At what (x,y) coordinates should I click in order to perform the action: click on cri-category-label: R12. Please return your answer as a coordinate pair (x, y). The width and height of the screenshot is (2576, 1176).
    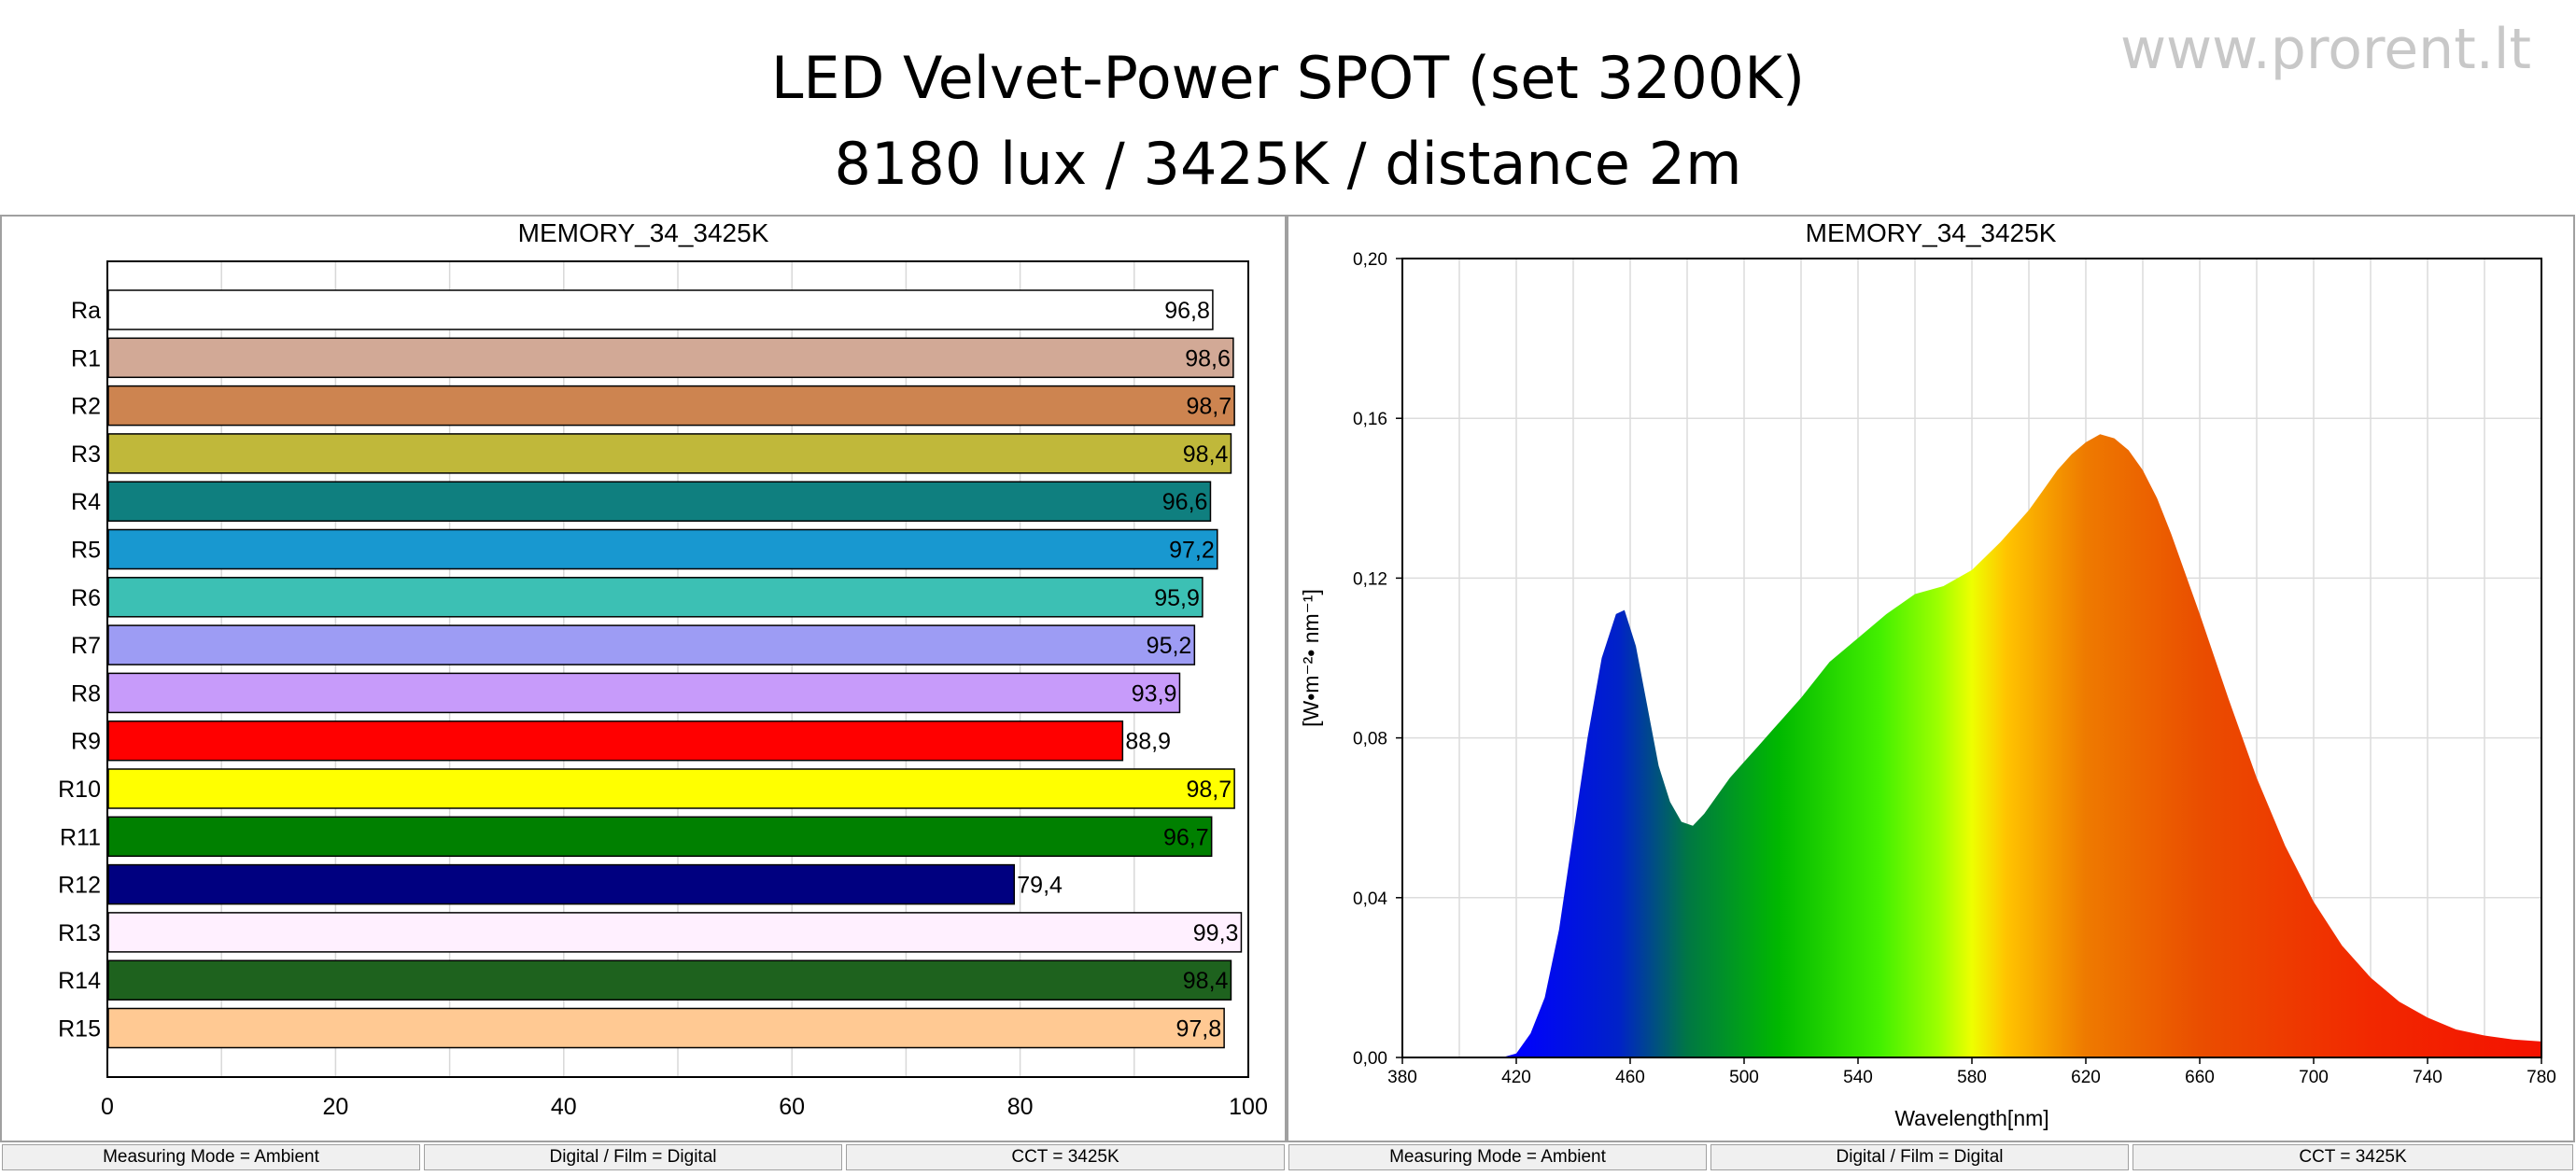
    Looking at the image, I should click on (80, 886).